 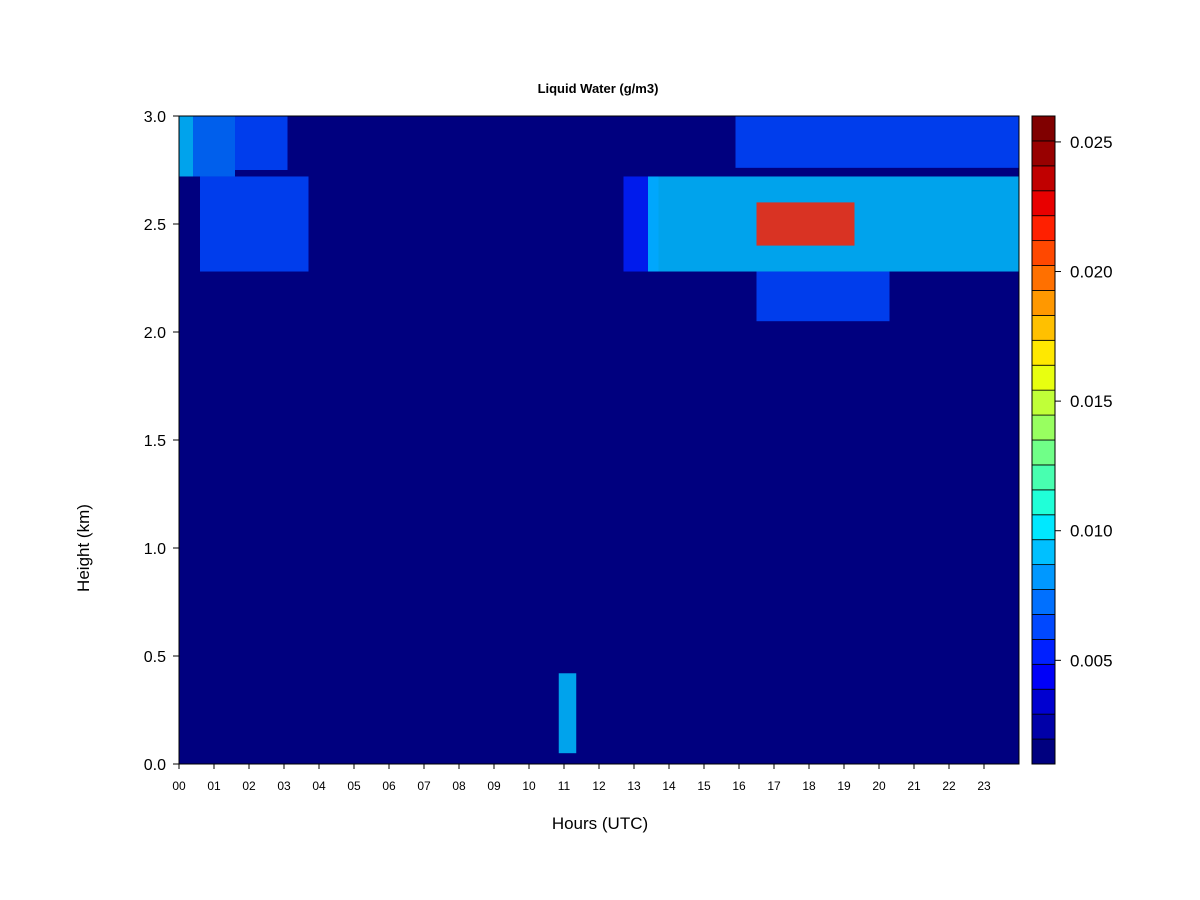 What do you see at coordinates (155, 765) in the screenshot?
I see `y-tick-label: 0.0` at bounding box center [155, 765].